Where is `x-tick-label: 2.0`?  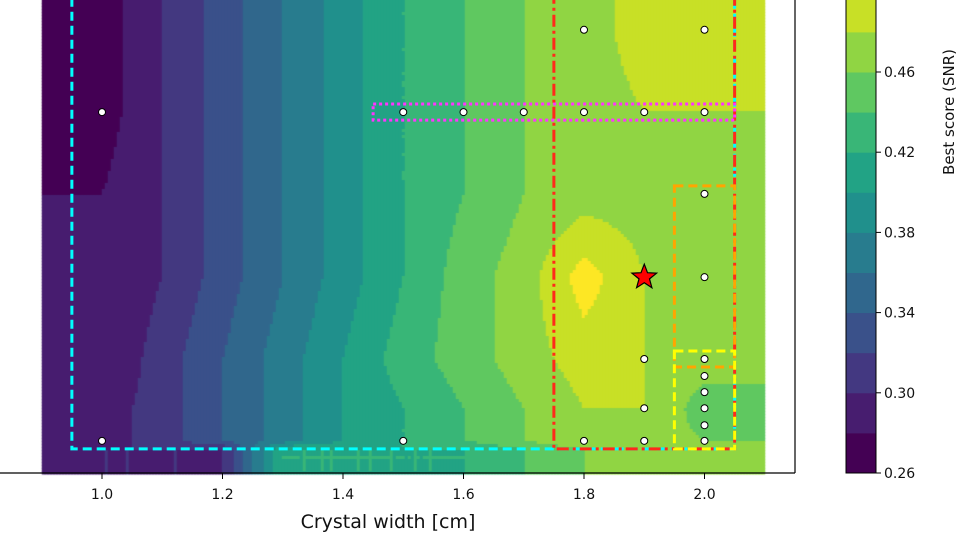 x-tick-label: 2.0 is located at coordinates (704, 495).